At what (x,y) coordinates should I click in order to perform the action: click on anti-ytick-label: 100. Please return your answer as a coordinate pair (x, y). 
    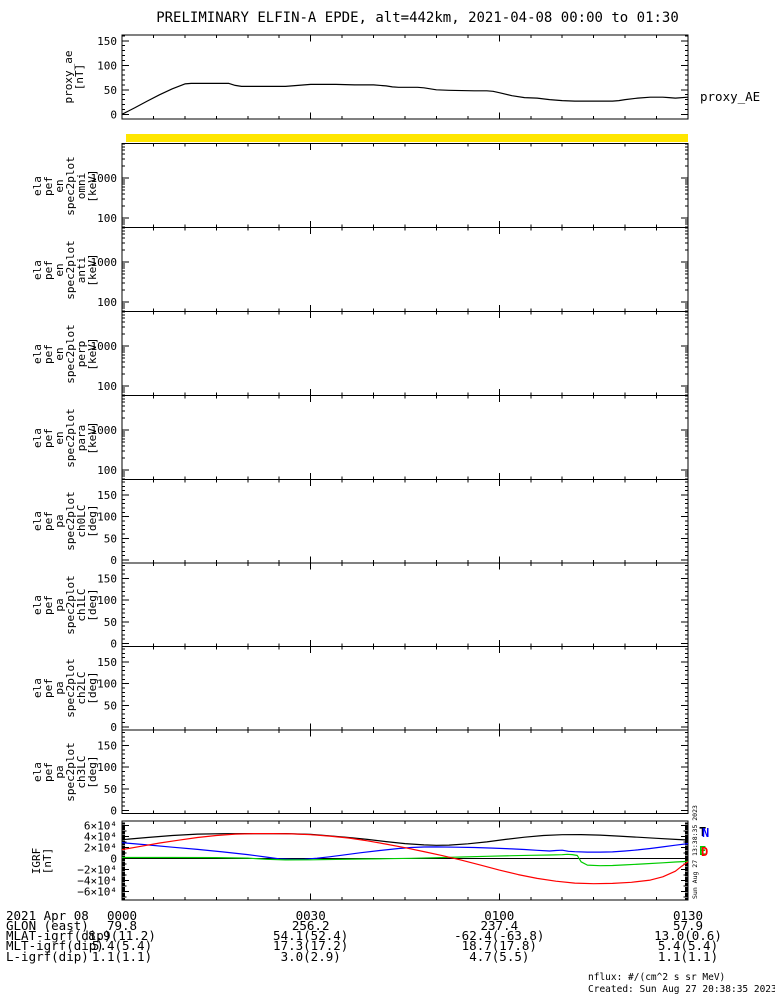
    Looking at the image, I should click on (107, 302).